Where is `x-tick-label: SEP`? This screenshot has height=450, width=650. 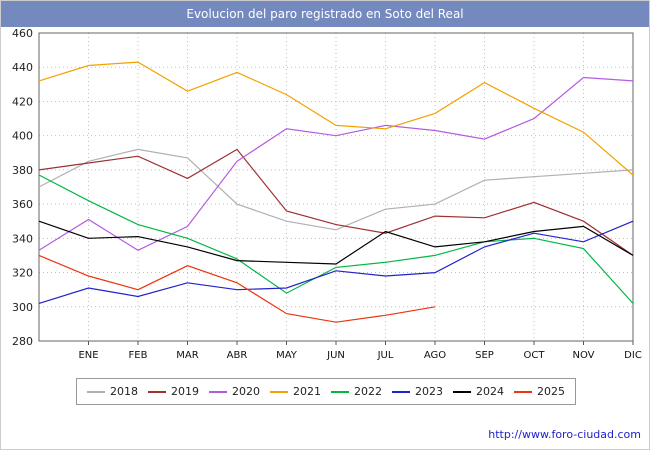
x-tick-label: SEP is located at coordinates (484, 355).